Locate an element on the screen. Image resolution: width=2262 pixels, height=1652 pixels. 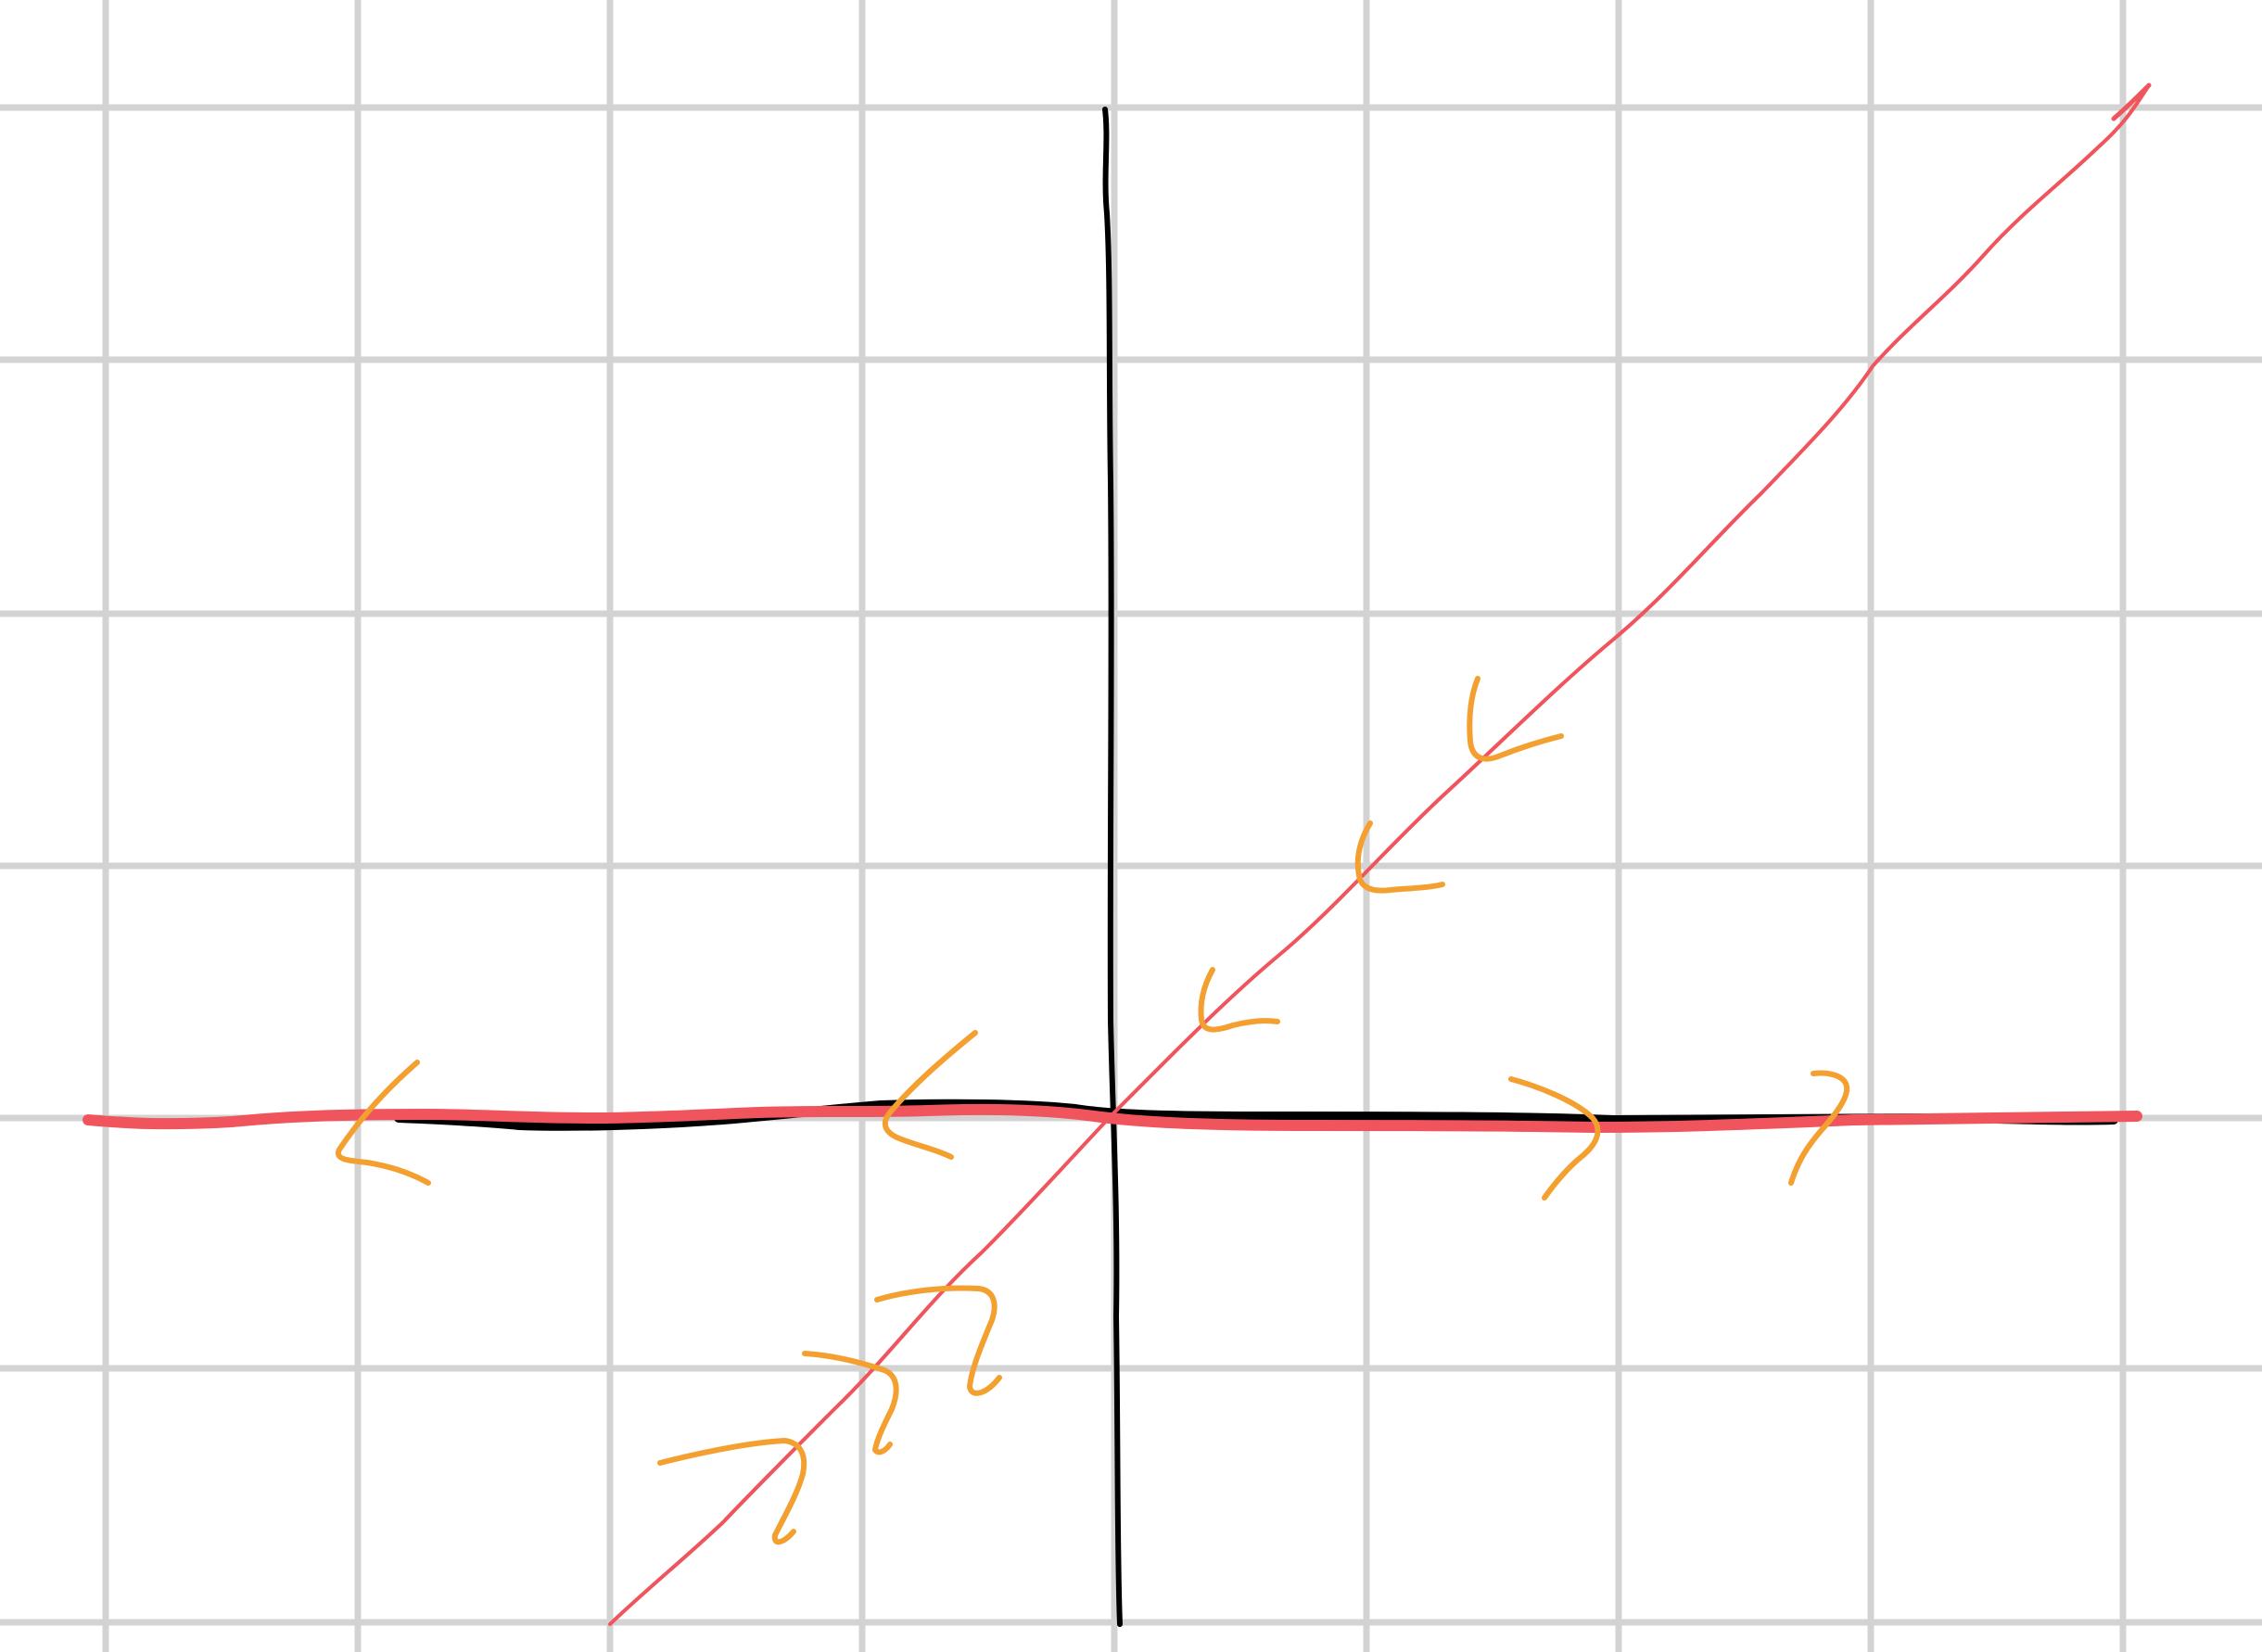
y-axis is located at coordinates (1112, 867).